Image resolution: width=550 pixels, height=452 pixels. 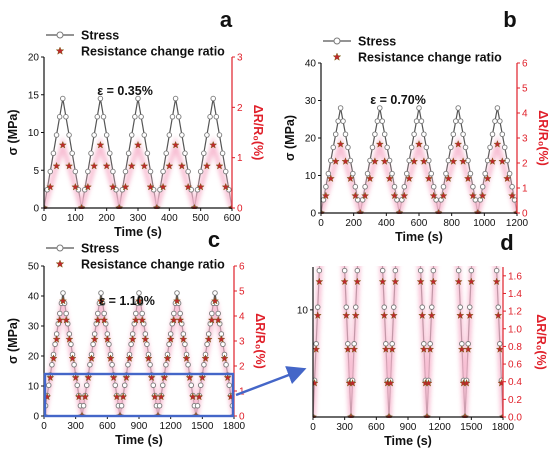 I want to click on y2-tick-label: 0.2, so click(x=515, y=400).